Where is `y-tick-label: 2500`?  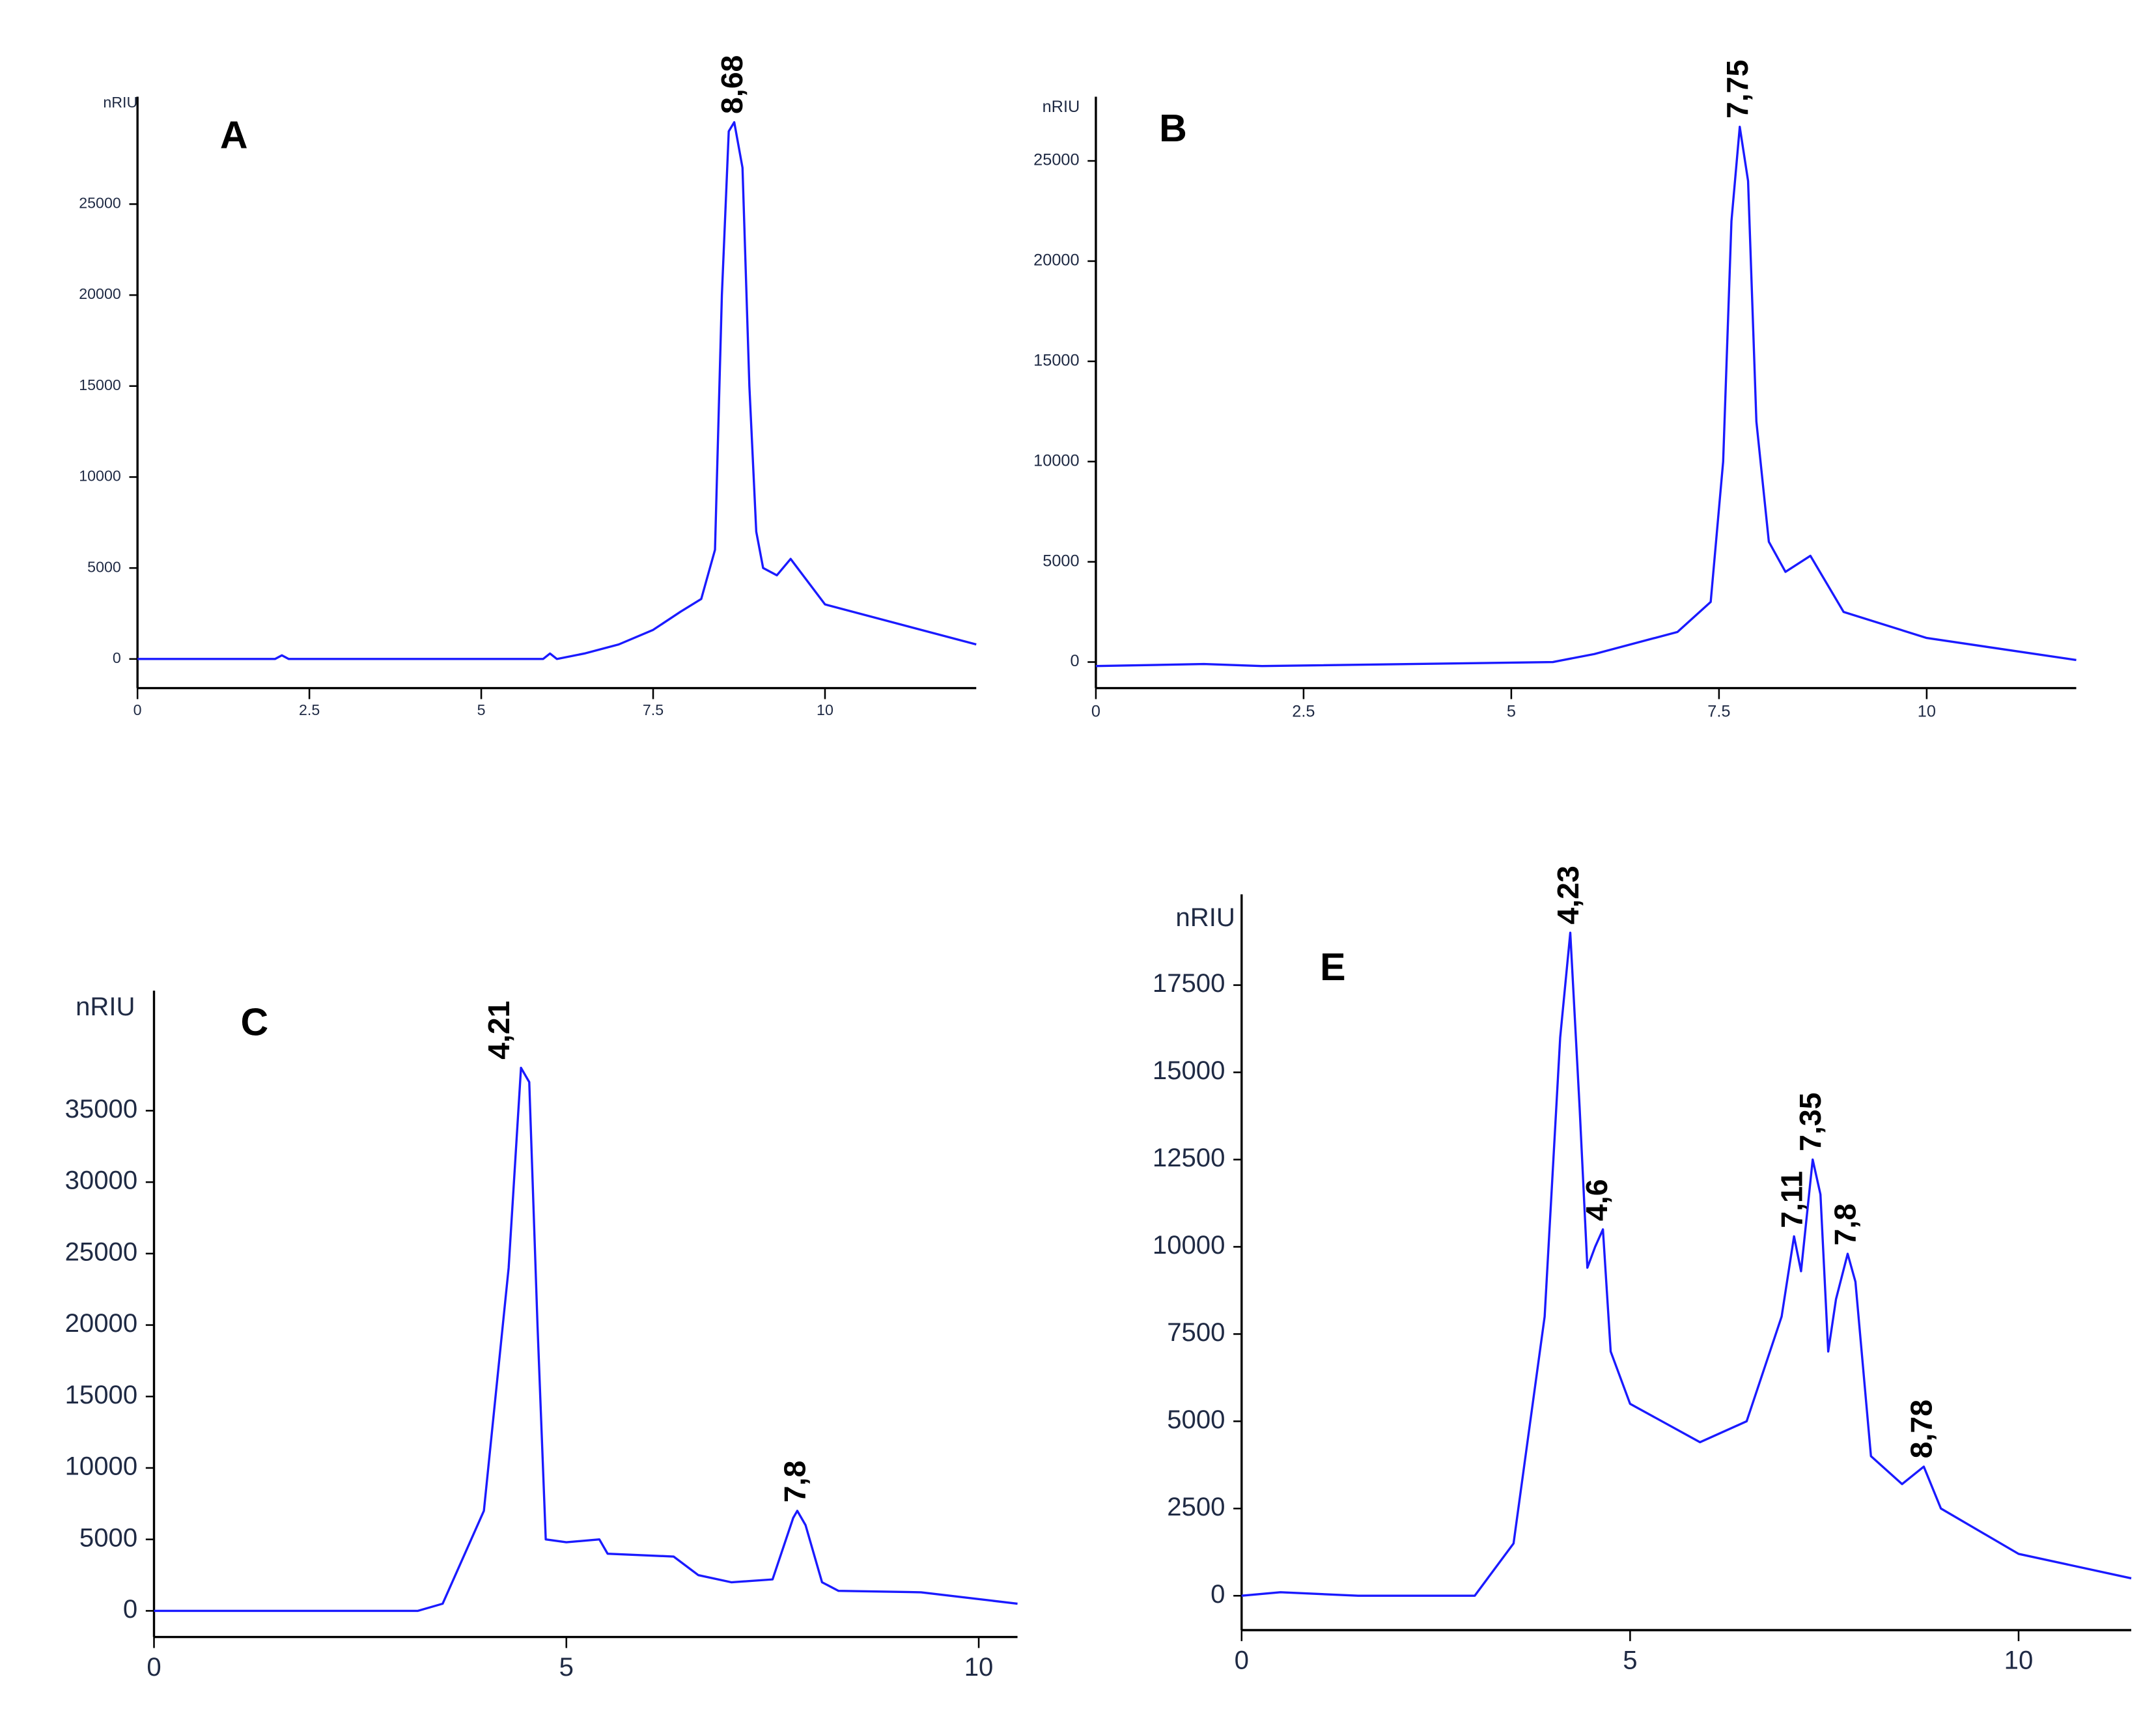
y-tick-label: 2500 is located at coordinates (1196, 1506).